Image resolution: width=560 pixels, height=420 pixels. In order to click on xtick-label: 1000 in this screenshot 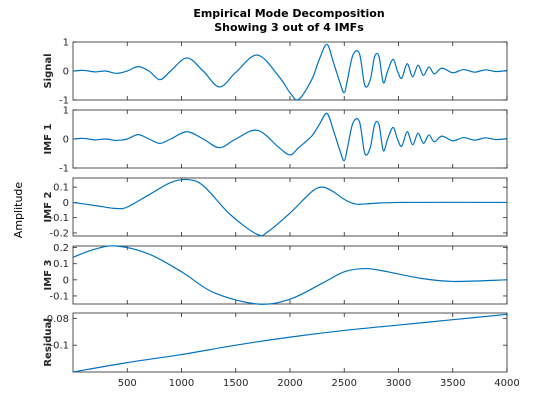, I will do `click(181, 383)`.